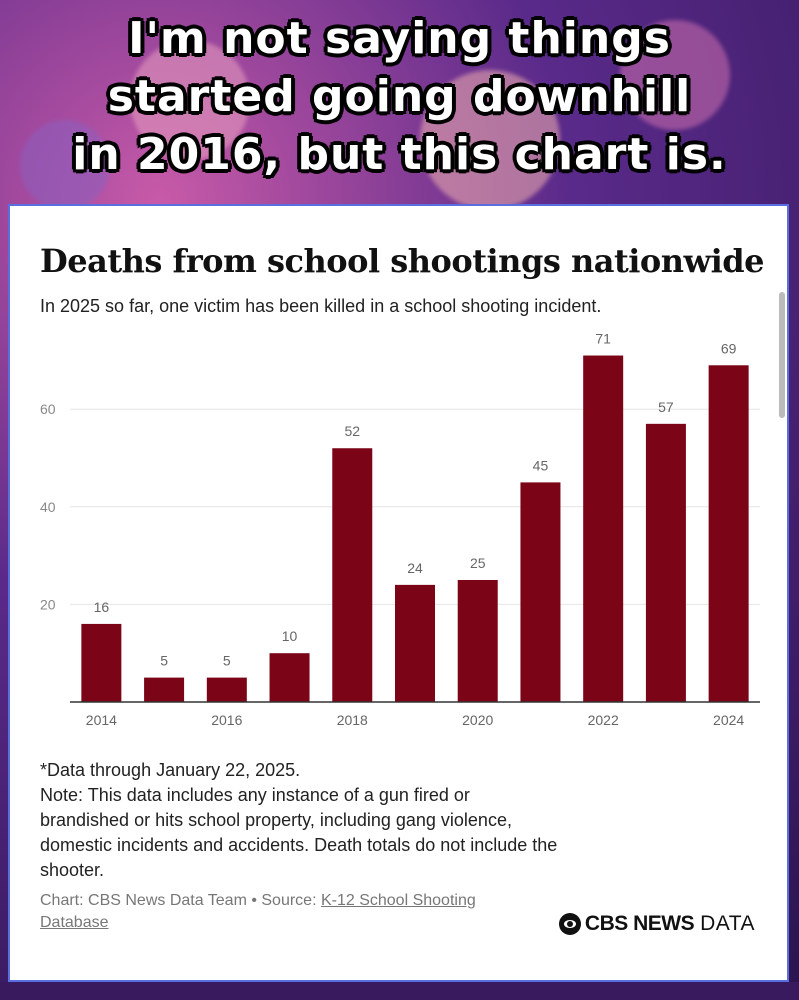  I want to click on y-tick-label: 20, so click(48, 604).